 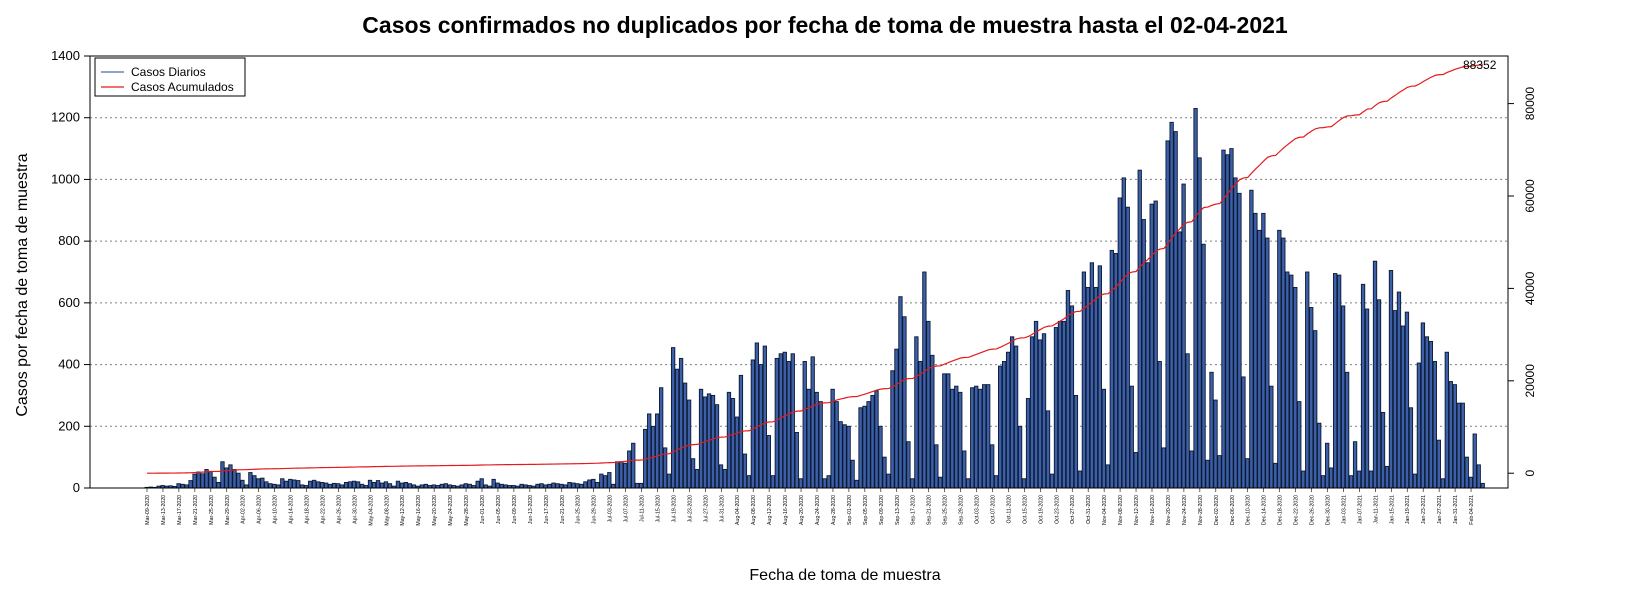 I want to click on x-tick-label: Apr-22-2020, so click(x=323, y=509).